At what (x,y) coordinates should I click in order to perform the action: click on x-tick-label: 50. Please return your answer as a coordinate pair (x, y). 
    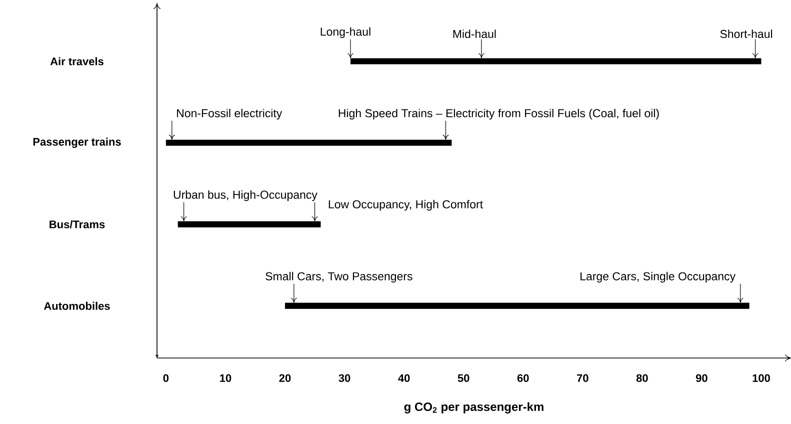
    Looking at the image, I should click on (464, 378).